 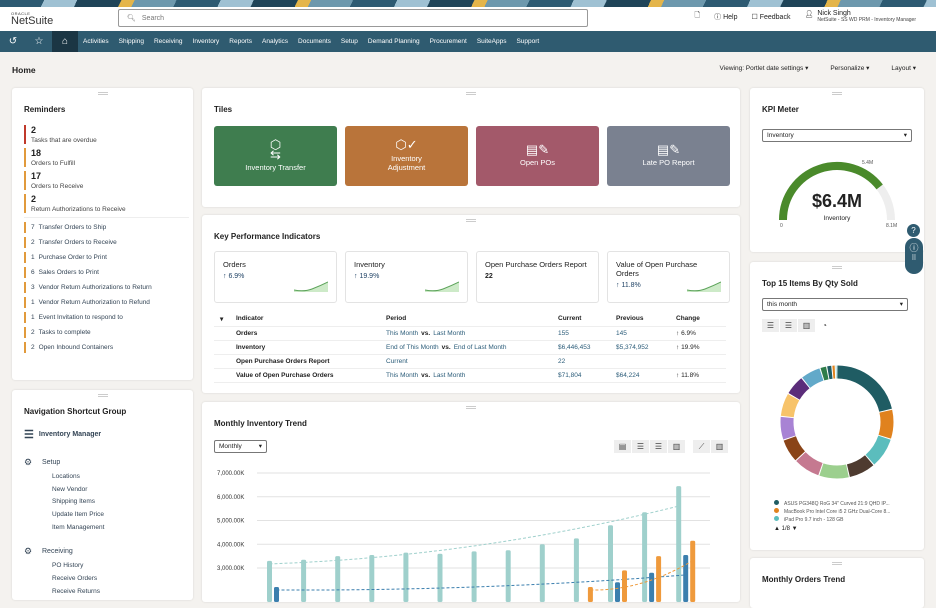 I want to click on reminder-item: 3 Vendor Return Authorizations to Return, so click(x=106, y=287).